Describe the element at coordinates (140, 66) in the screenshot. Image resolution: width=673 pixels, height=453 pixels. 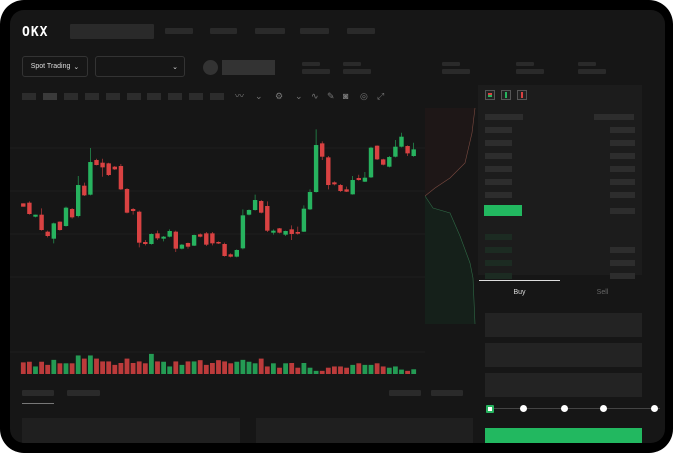
I see `pair-select: ⌄` at that location.